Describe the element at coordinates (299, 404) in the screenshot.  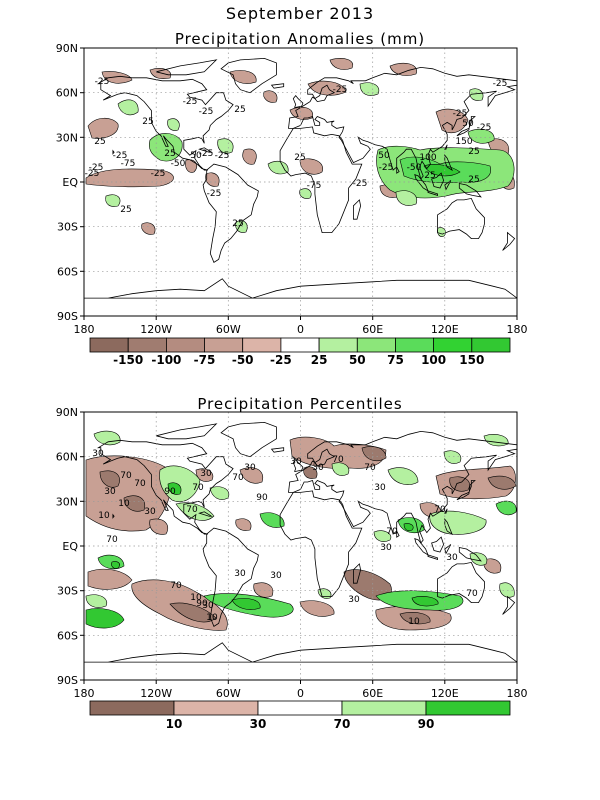
I see `panel2-title: Precipitation Percentiles` at that location.